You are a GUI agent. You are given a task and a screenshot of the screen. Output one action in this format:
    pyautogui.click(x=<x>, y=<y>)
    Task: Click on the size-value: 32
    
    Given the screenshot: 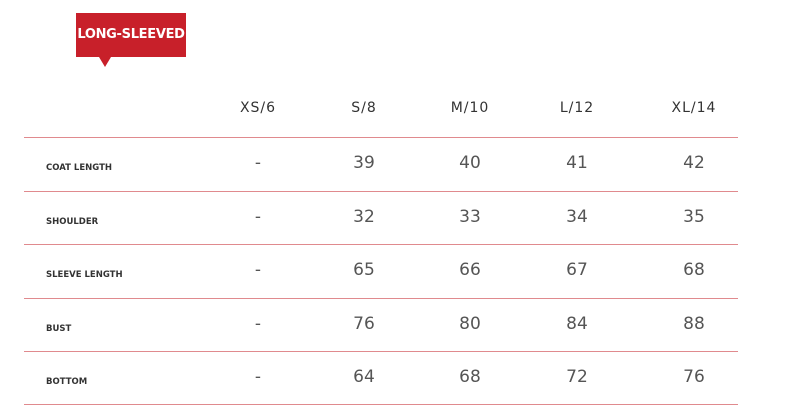 What is the action you would take?
    pyautogui.click(x=364, y=217)
    